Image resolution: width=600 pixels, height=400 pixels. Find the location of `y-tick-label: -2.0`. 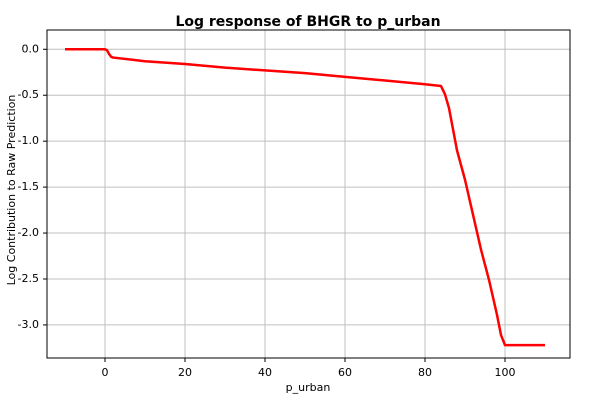

y-tick-label: -2.0 is located at coordinates (28, 232).